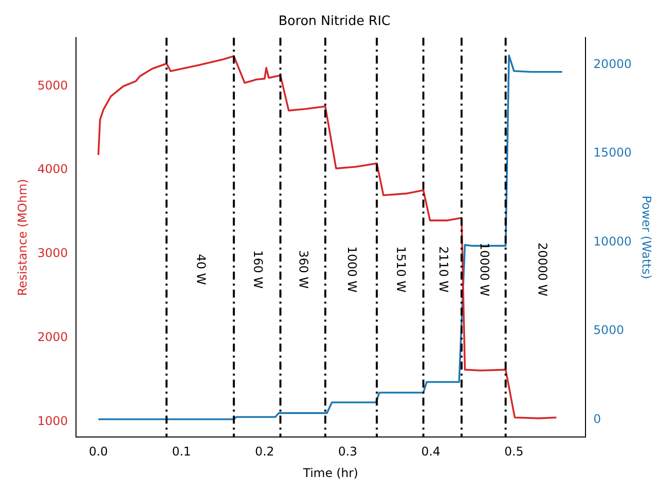  Describe the element at coordinates (98, 451) in the screenshot. I see `x-tick-label: 0.0` at that location.